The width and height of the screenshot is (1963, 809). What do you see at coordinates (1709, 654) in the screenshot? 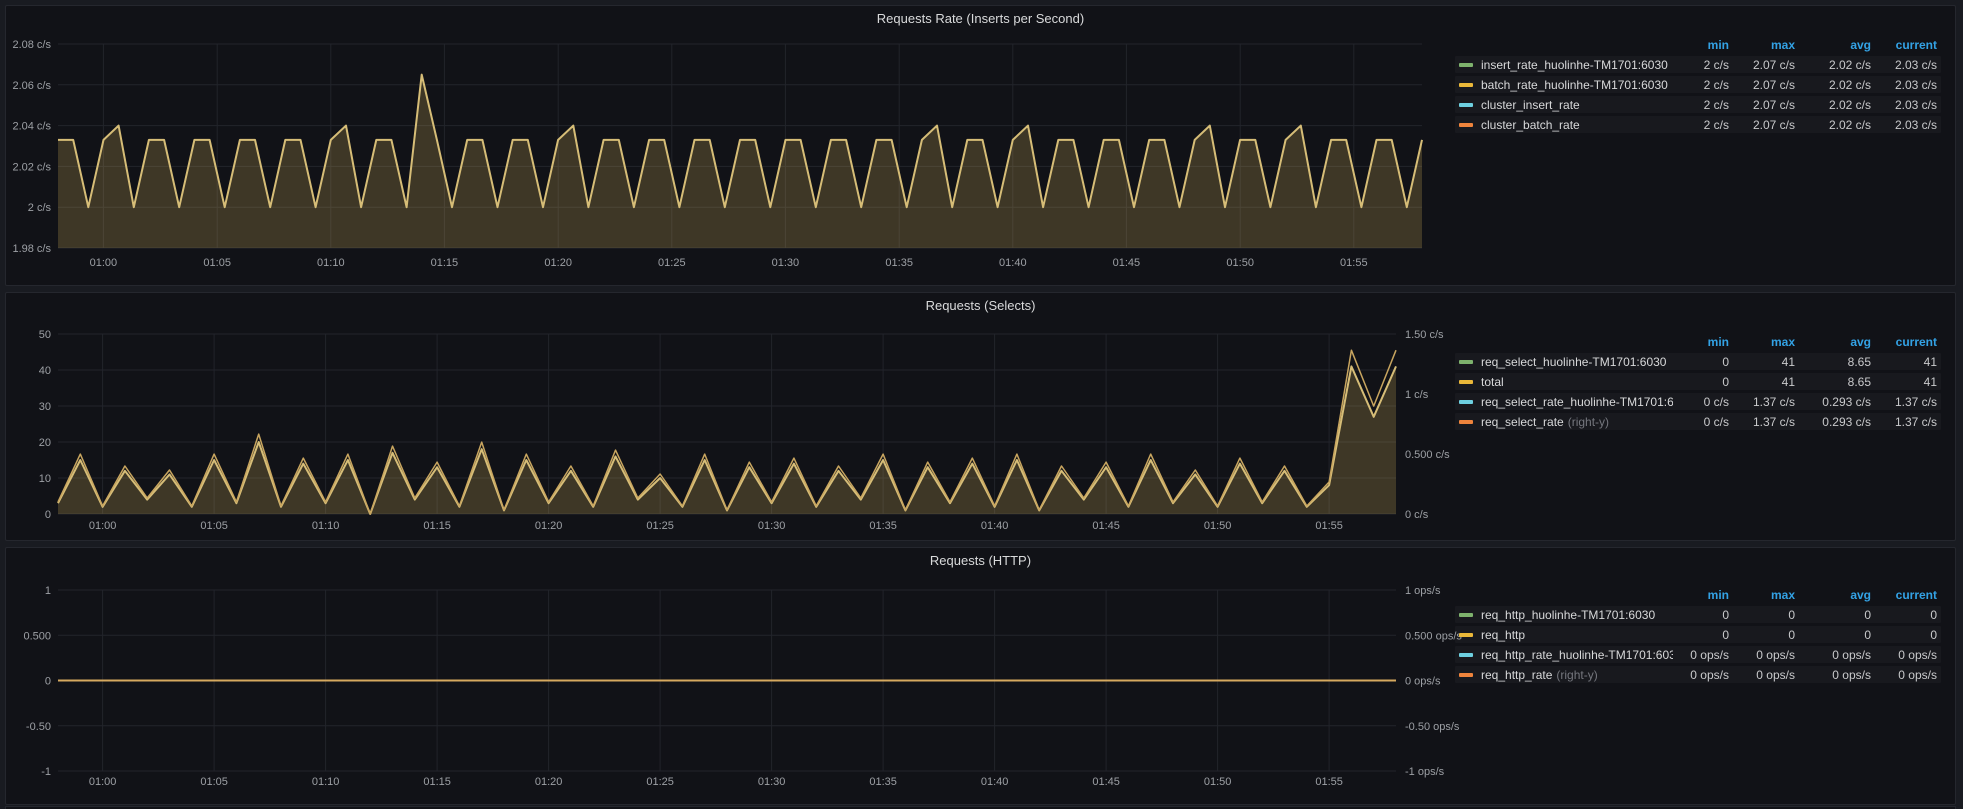
I see `legend-stat-min: 0 ops/s` at bounding box center [1709, 654].